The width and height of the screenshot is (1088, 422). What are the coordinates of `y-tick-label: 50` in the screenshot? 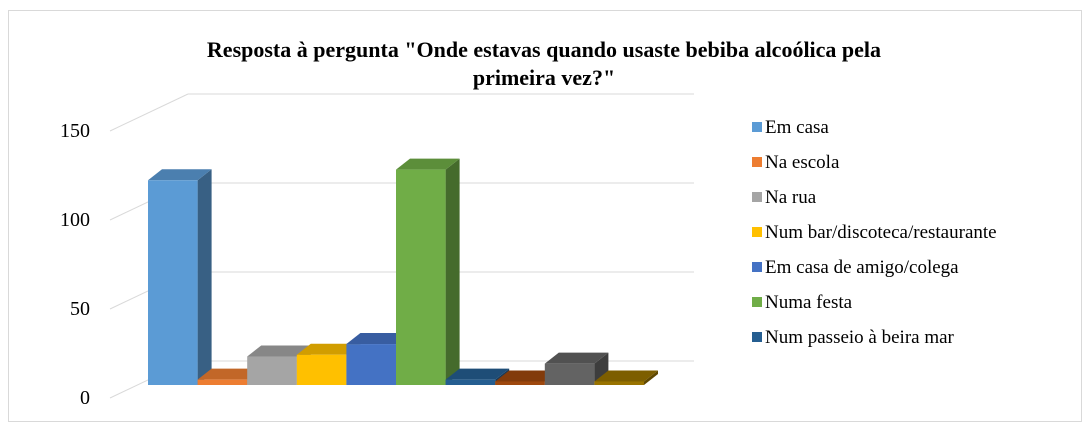 It's located at (80, 309).